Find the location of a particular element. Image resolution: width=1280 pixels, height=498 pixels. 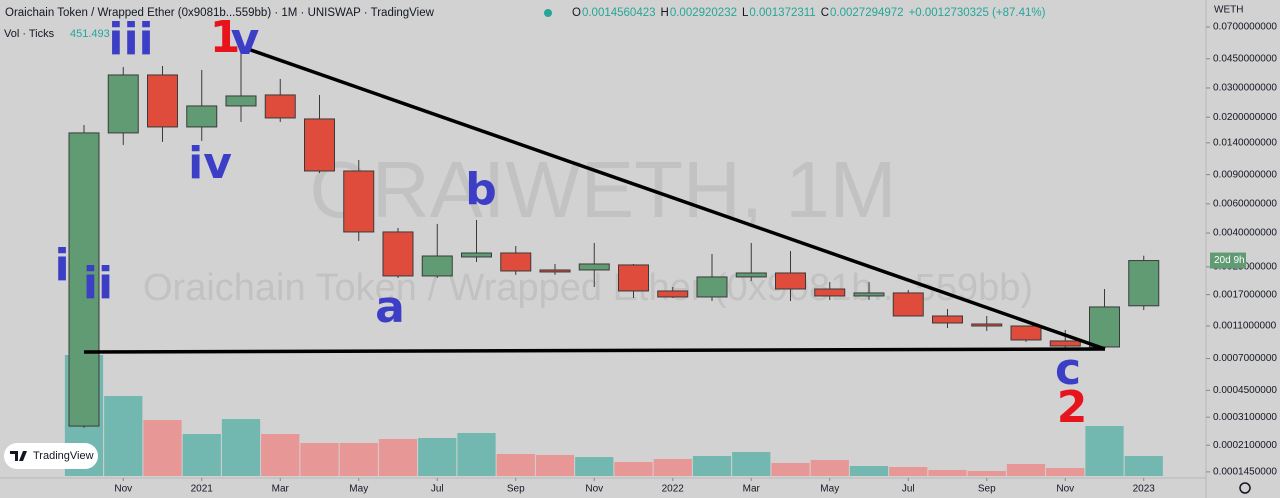

y-tick-label: 0.0140000000 is located at coordinates (1245, 142).